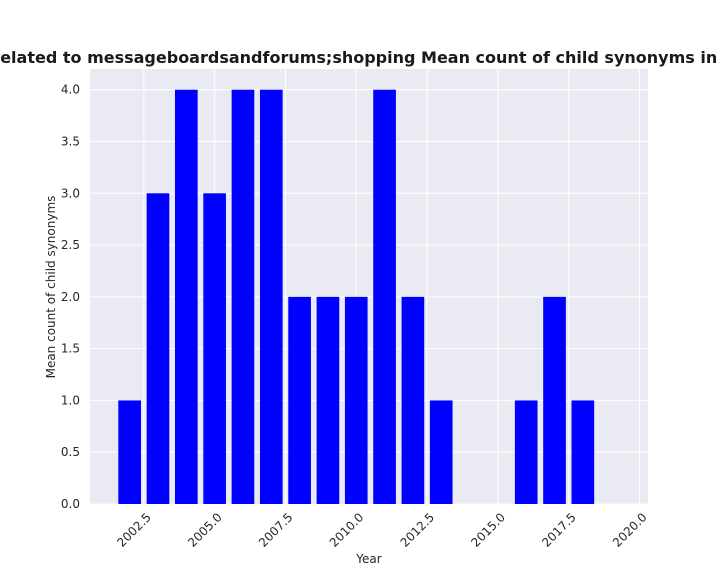 Image resolution: width=720 pixels, height=576 pixels. I want to click on y-tick-label: 0.0, so click(70, 504).